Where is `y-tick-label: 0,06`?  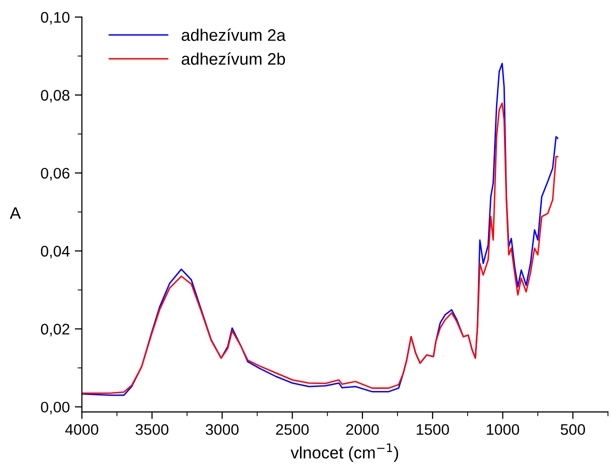 y-tick-label: 0,06 is located at coordinates (55, 174).